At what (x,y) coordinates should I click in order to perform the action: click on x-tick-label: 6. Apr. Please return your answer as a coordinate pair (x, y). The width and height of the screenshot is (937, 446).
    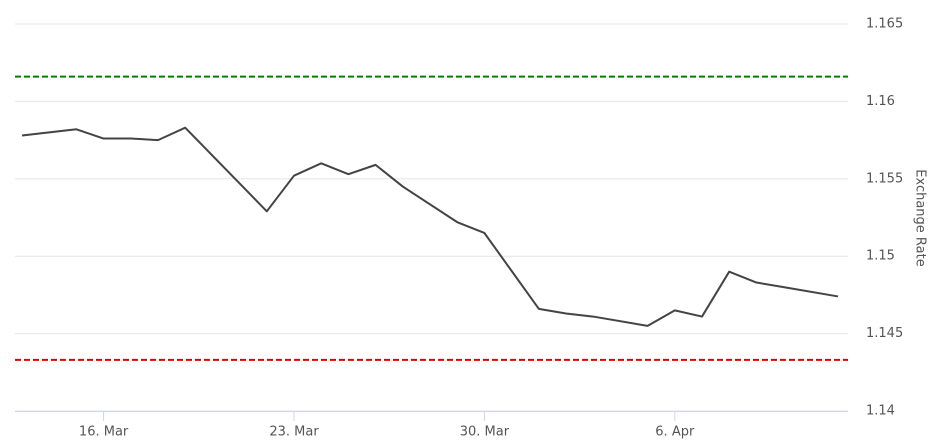
    Looking at the image, I should click on (675, 432).